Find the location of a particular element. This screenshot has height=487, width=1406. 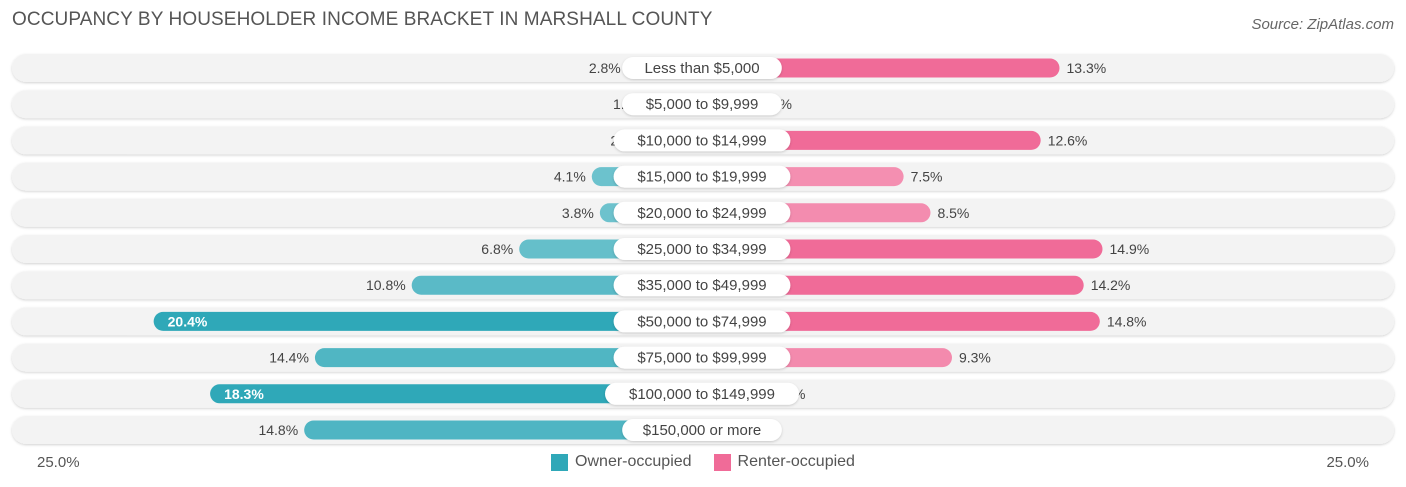

category-label: $75,000 to $99,999 is located at coordinates (701, 358).